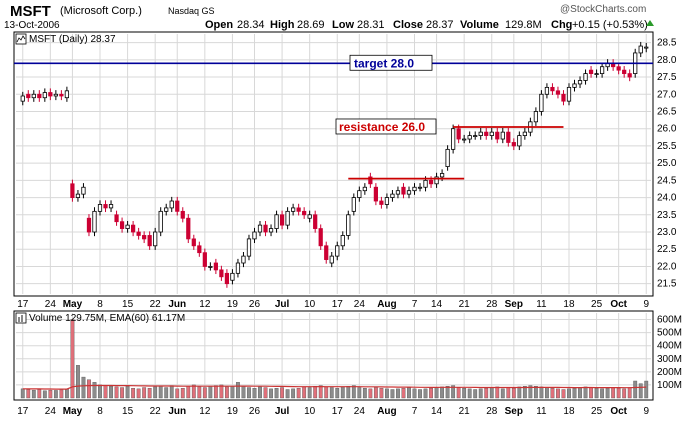 The height and width of the screenshot is (421, 700). Describe the element at coordinates (205, 411) in the screenshot. I see `volume-x-tick-label: 12` at that location.